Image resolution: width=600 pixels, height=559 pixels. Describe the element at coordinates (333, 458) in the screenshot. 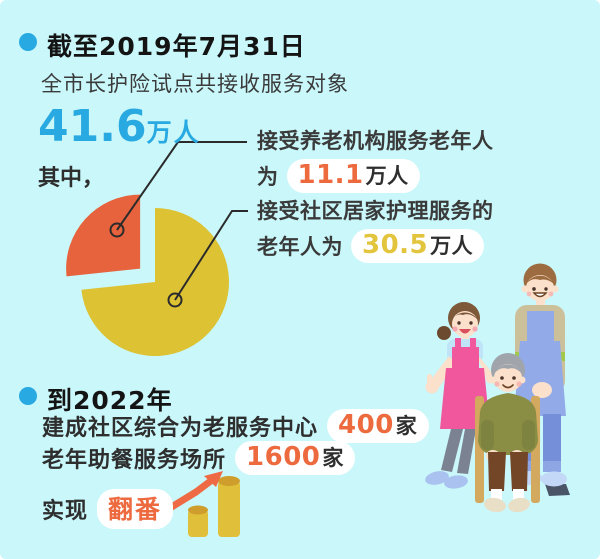

I see `goal-meals-unit: 家` at that location.